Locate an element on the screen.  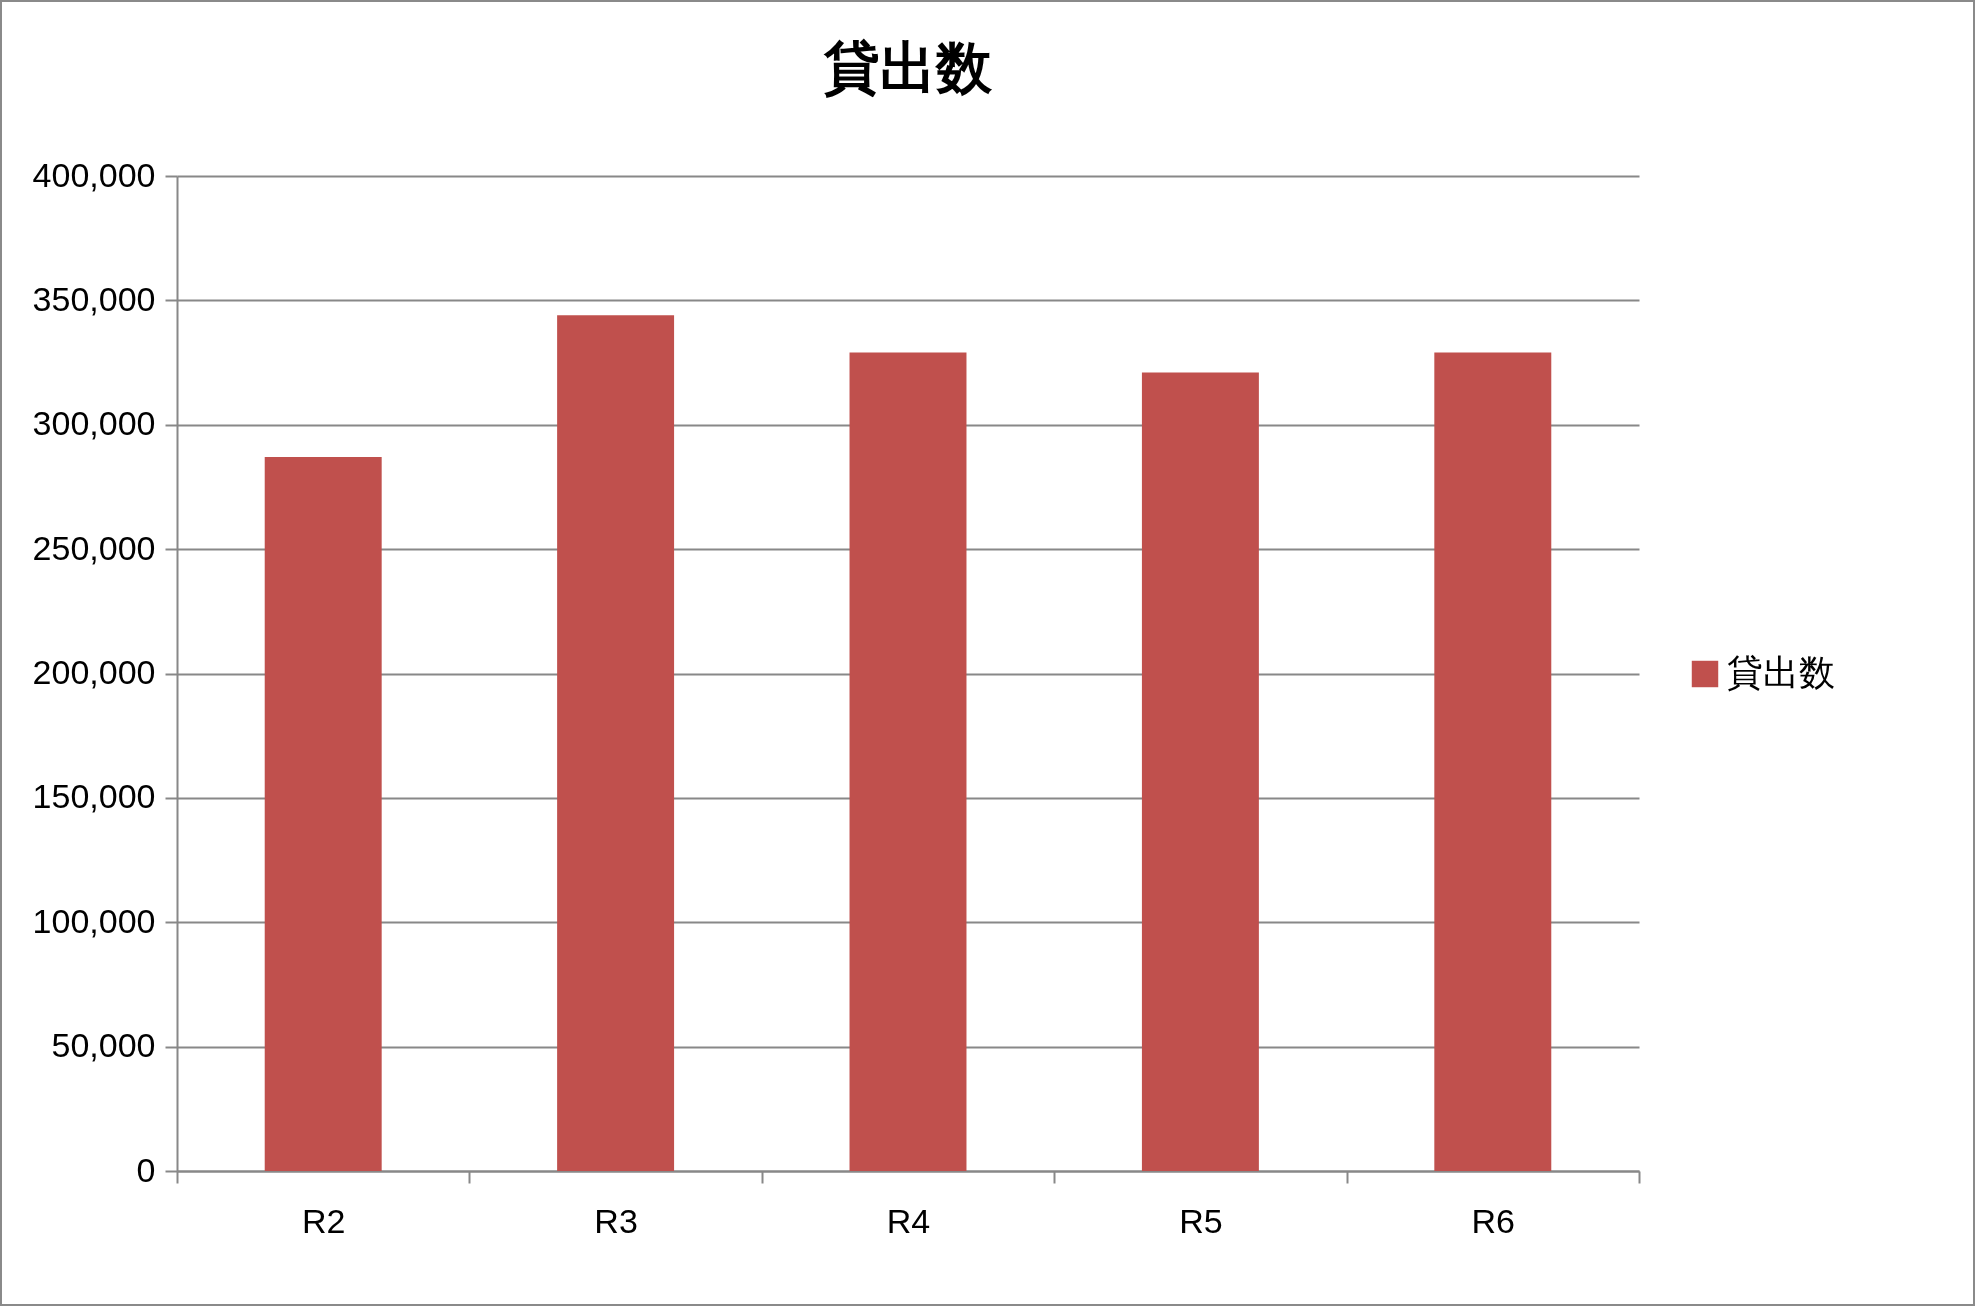
y-tick-label: 250,000 is located at coordinates (94, 547).